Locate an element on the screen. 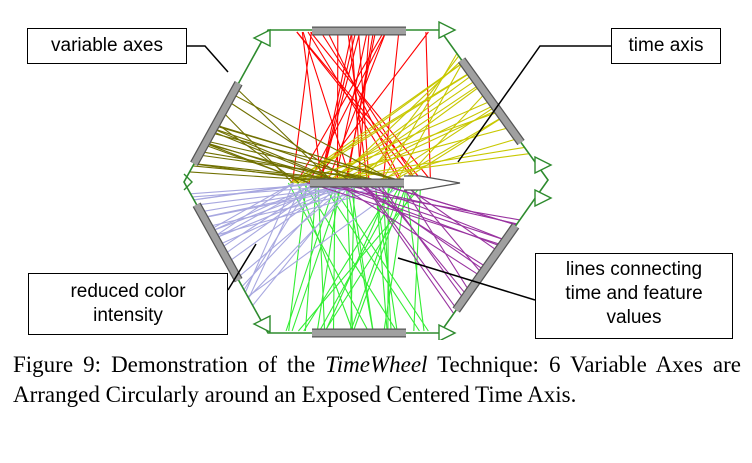 The height and width of the screenshot is (463, 752). callout-variable-axes: variable axes is located at coordinates (107, 46).